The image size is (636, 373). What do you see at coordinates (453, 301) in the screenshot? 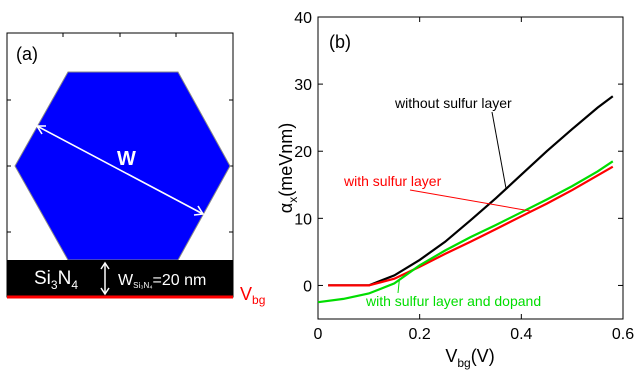
I see `annotation-label-3: with sulfur layer and dopand` at bounding box center [453, 301].